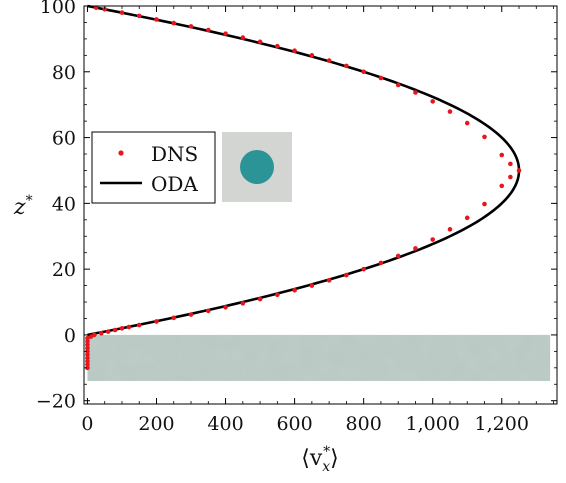  I want to click on x-tick-label: 200, so click(156, 424).